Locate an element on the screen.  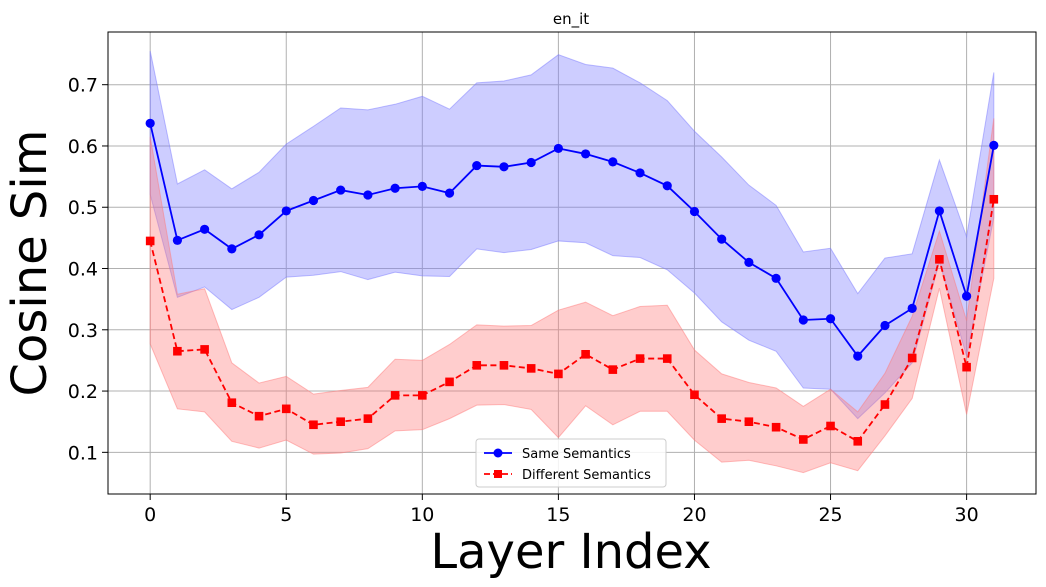
x-tick-label: 30 is located at coordinates (967, 515).